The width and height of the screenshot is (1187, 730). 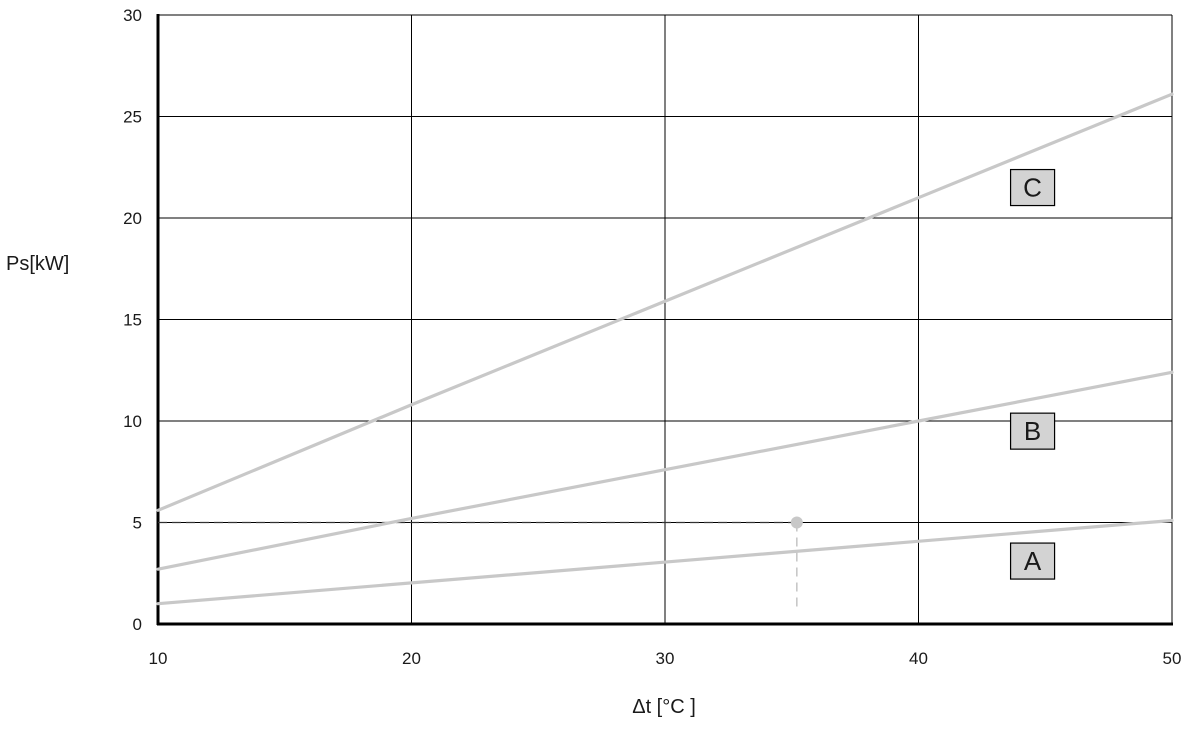 I want to click on y-tick-label: 30, so click(x=132, y=15).